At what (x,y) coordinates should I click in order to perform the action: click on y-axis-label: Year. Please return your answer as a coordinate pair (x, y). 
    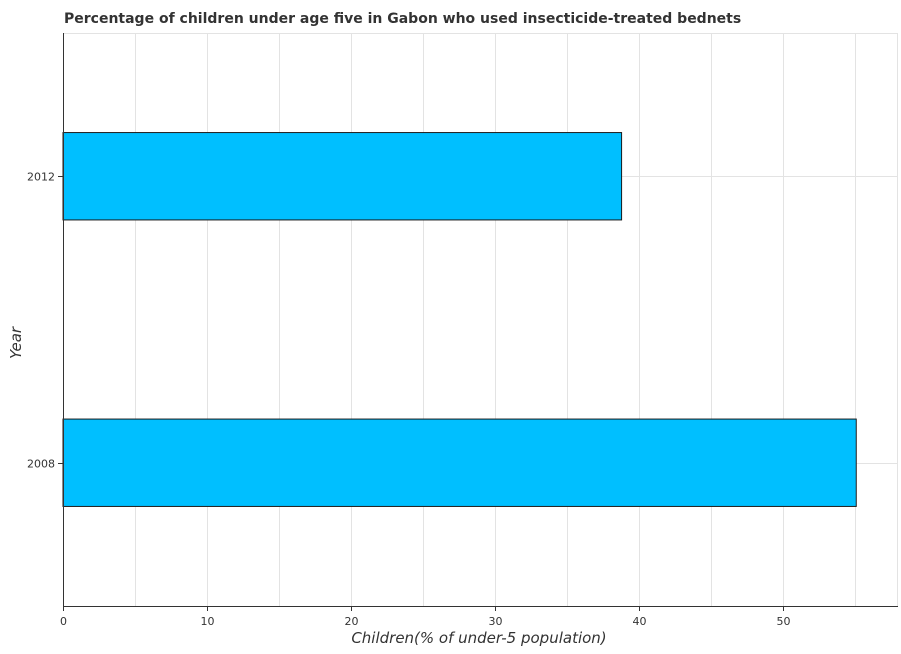
    Looking at the image, I should click on (16, 342).